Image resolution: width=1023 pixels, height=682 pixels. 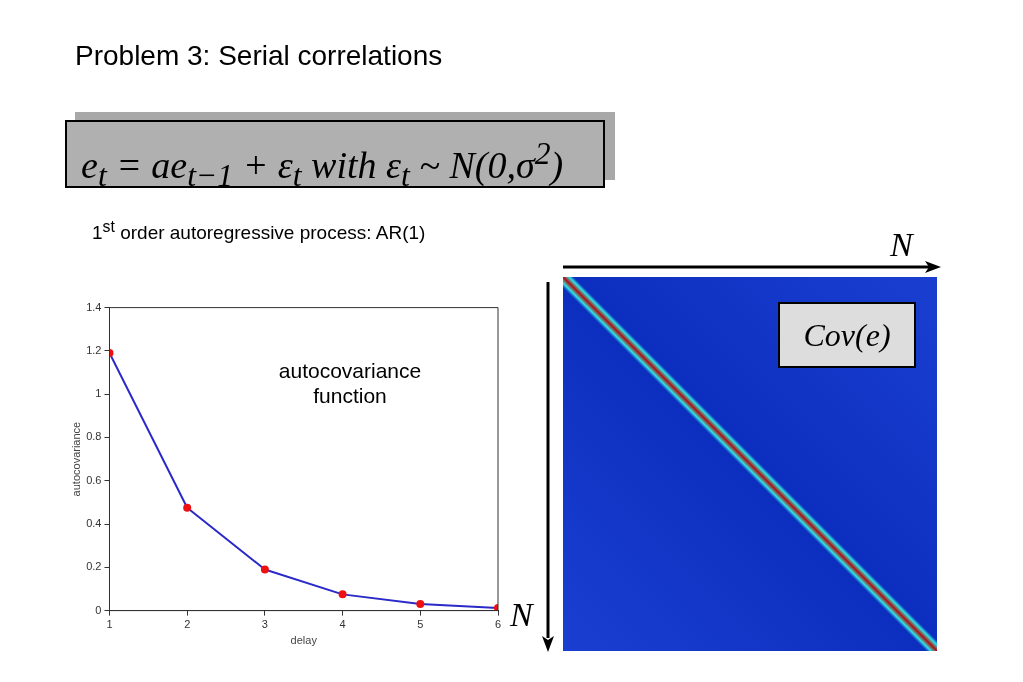 I want to click on x-tick-label: 2, so click(x=187, y=624).